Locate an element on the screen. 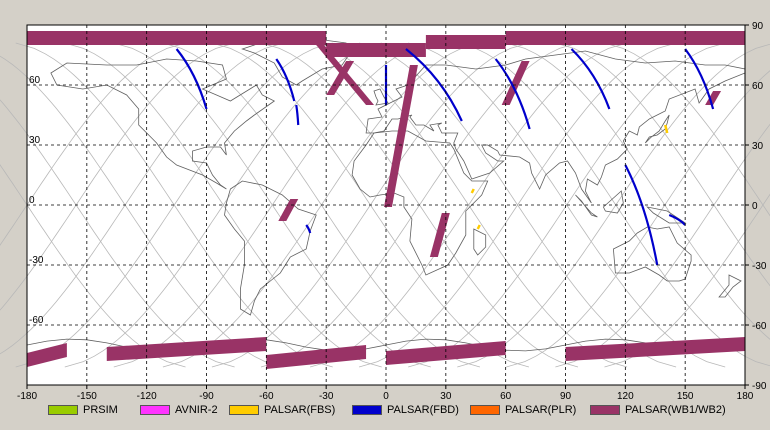 Image resolution: width=770 pixels, height=430 pixels. legend-item-palsar-wb: PALSAR(WB1/WB2) is located at coordinates (658, 410).